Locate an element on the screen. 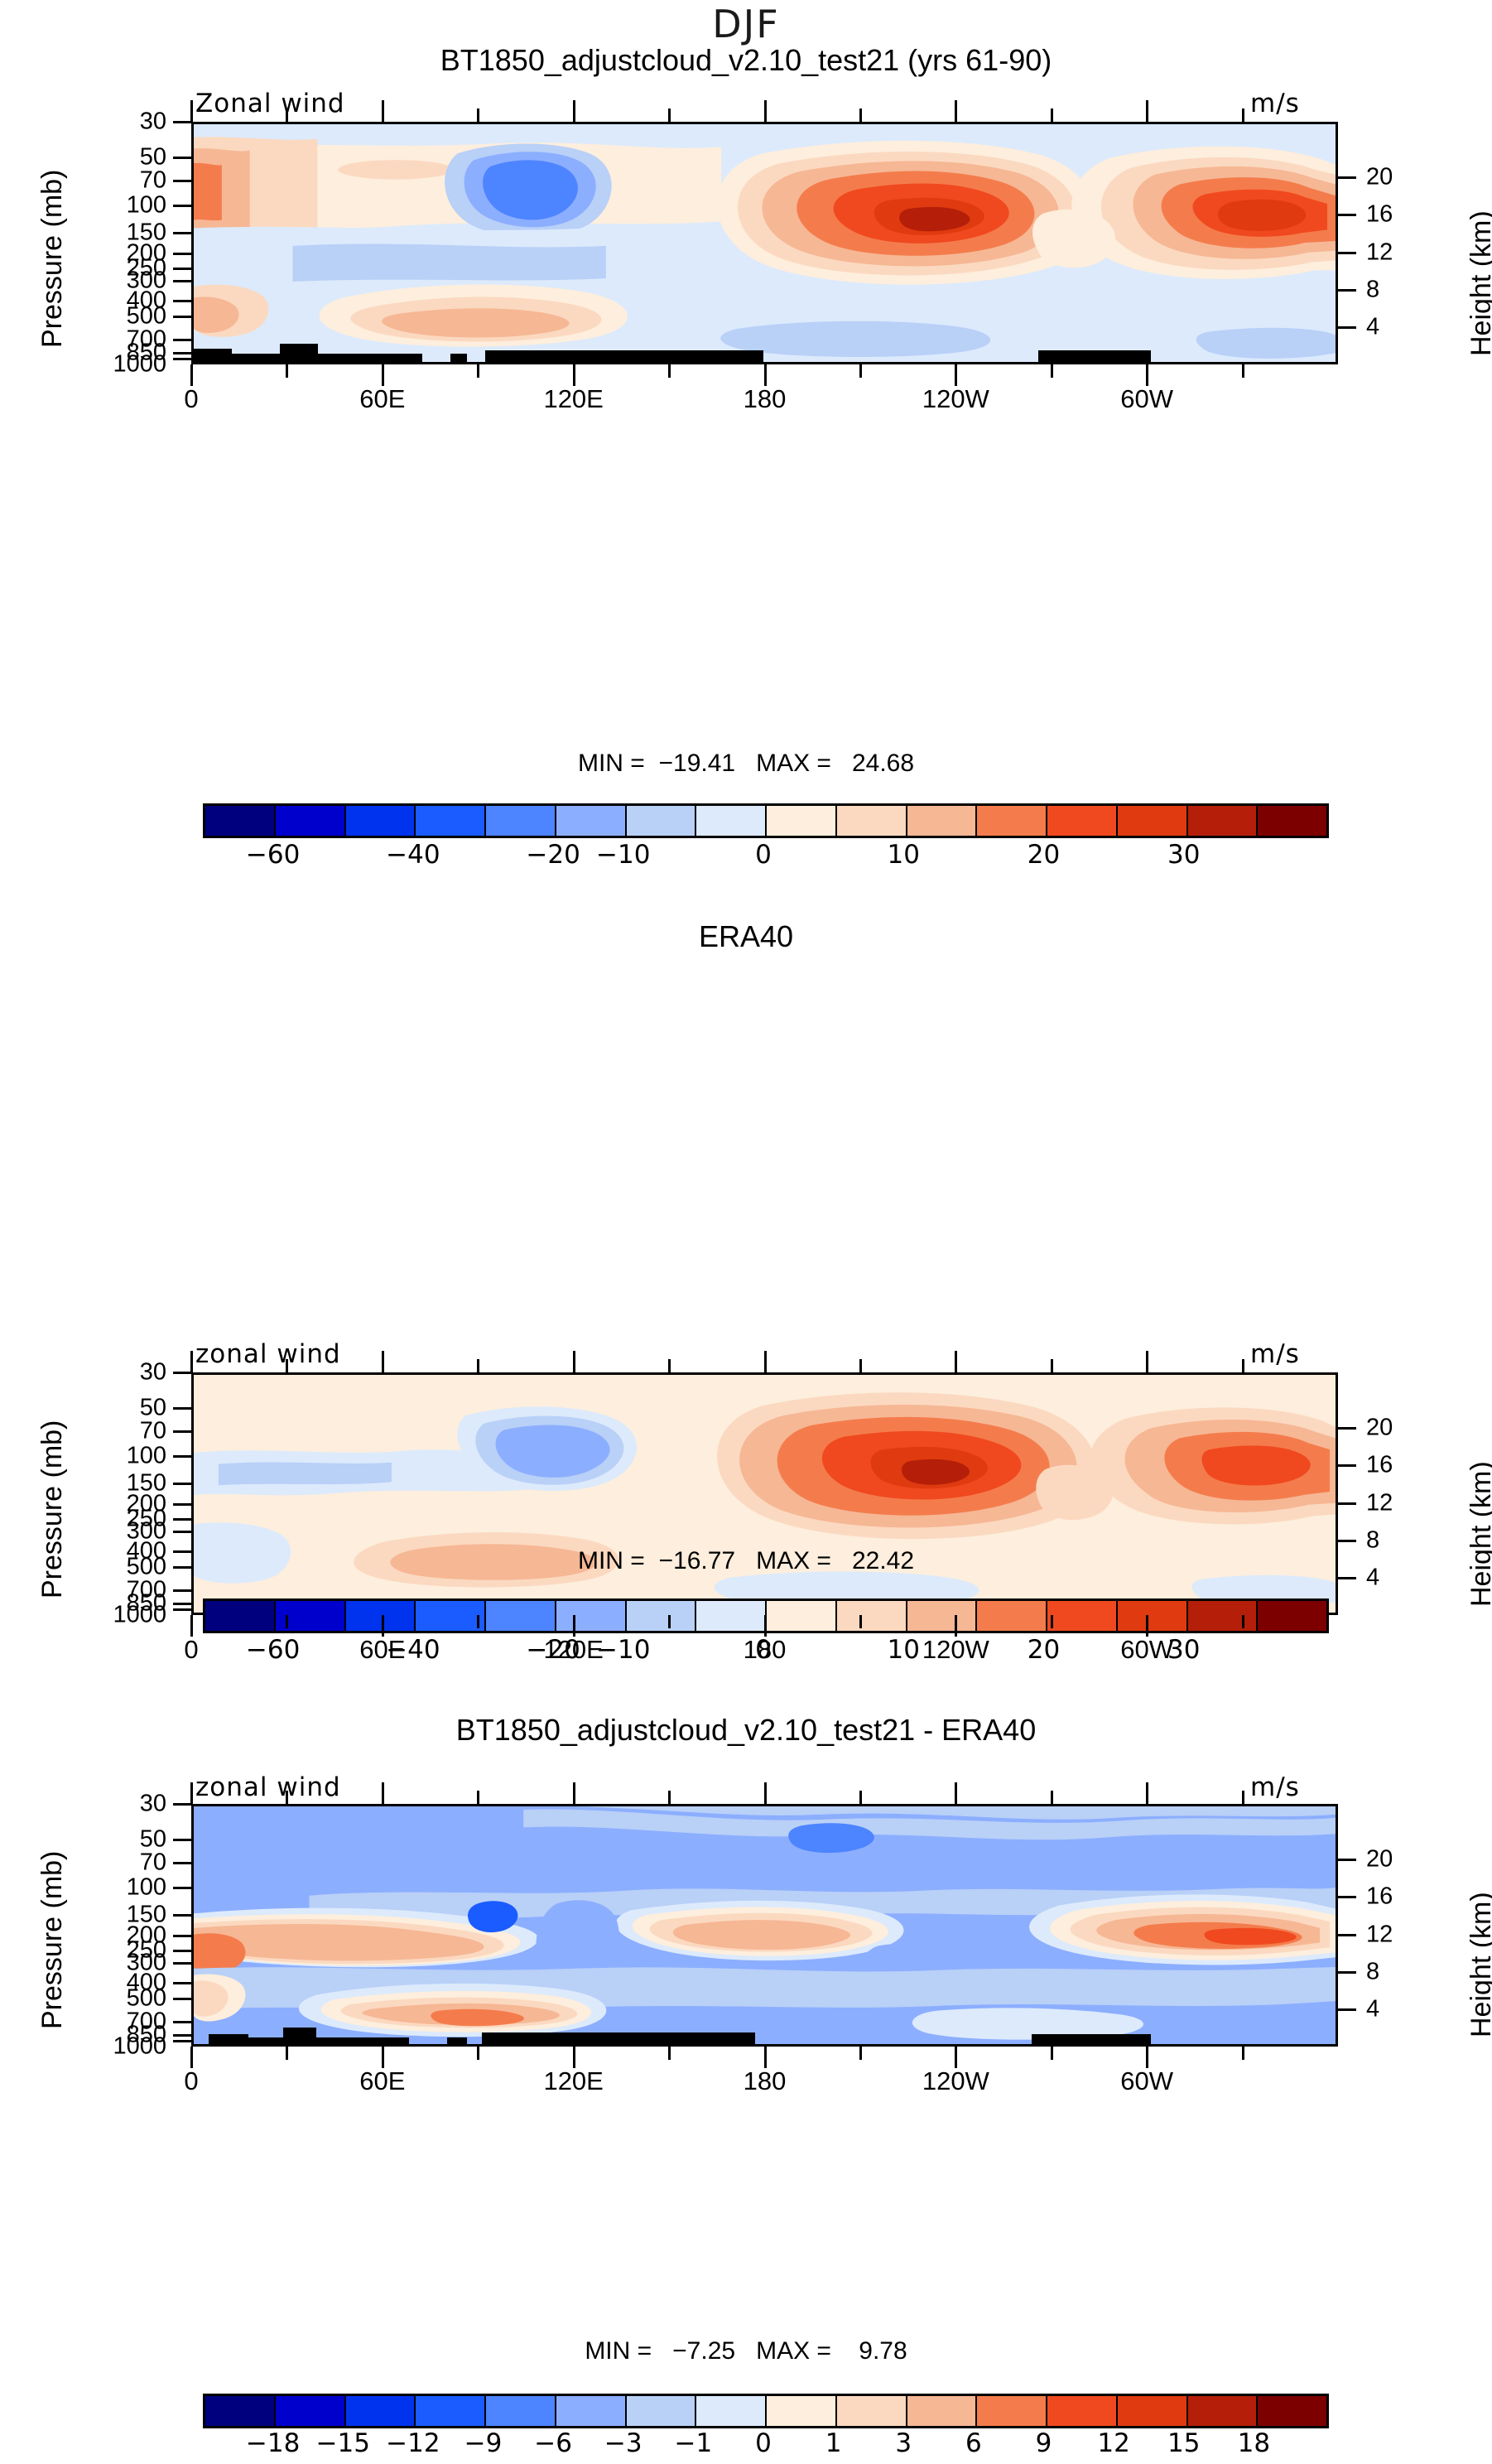 The image size is (1492, 2464). pressure-tick-label: 300 is located at coordinates (146, 1962).